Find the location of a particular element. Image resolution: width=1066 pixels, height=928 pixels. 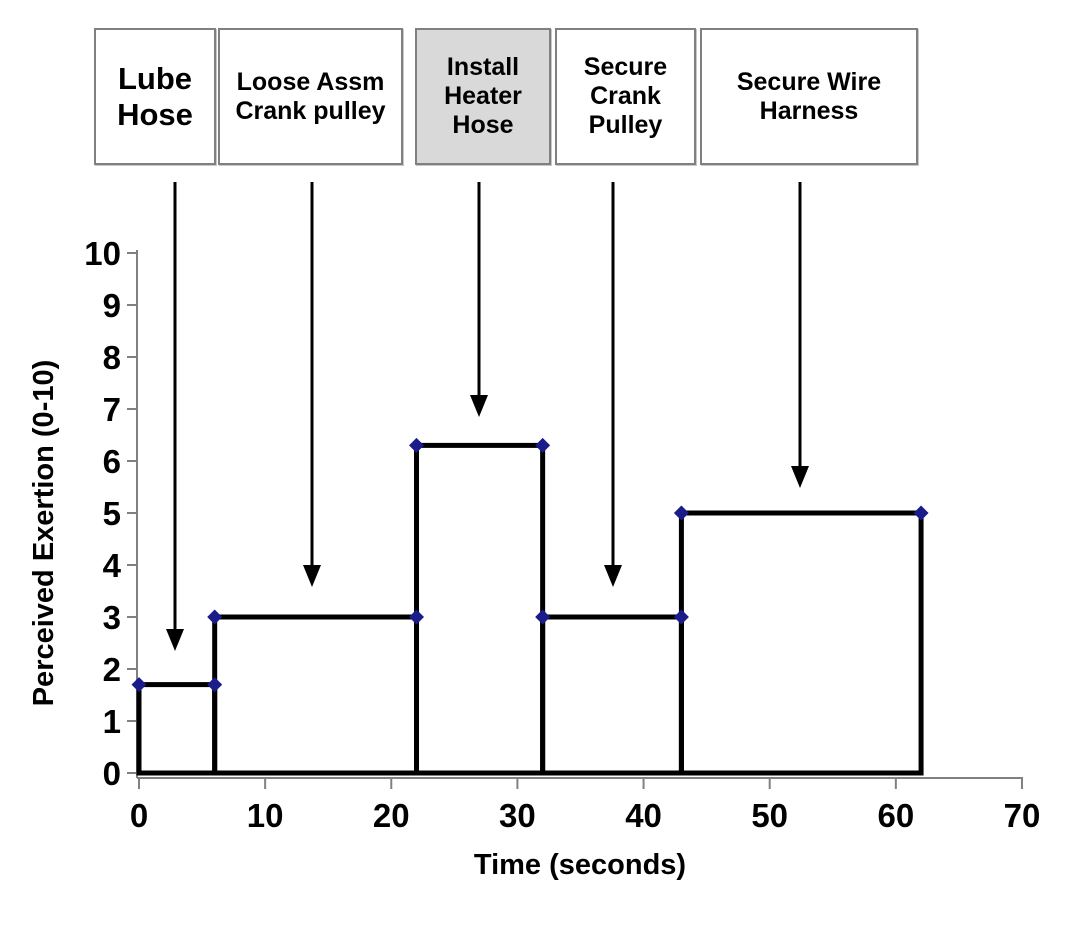

task-label-install-heater-hose: Install Heater Hose is located at coordinates (483, 96).